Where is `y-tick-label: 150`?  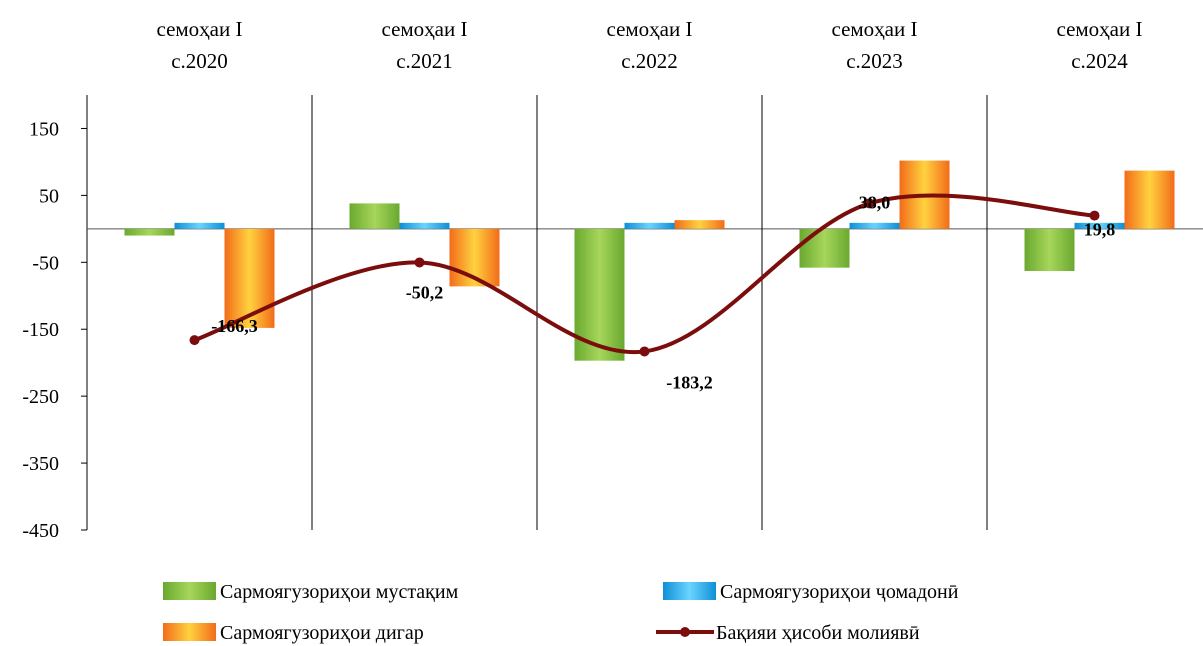
y-tick-label: 150 is located at coordinates (44, 129).